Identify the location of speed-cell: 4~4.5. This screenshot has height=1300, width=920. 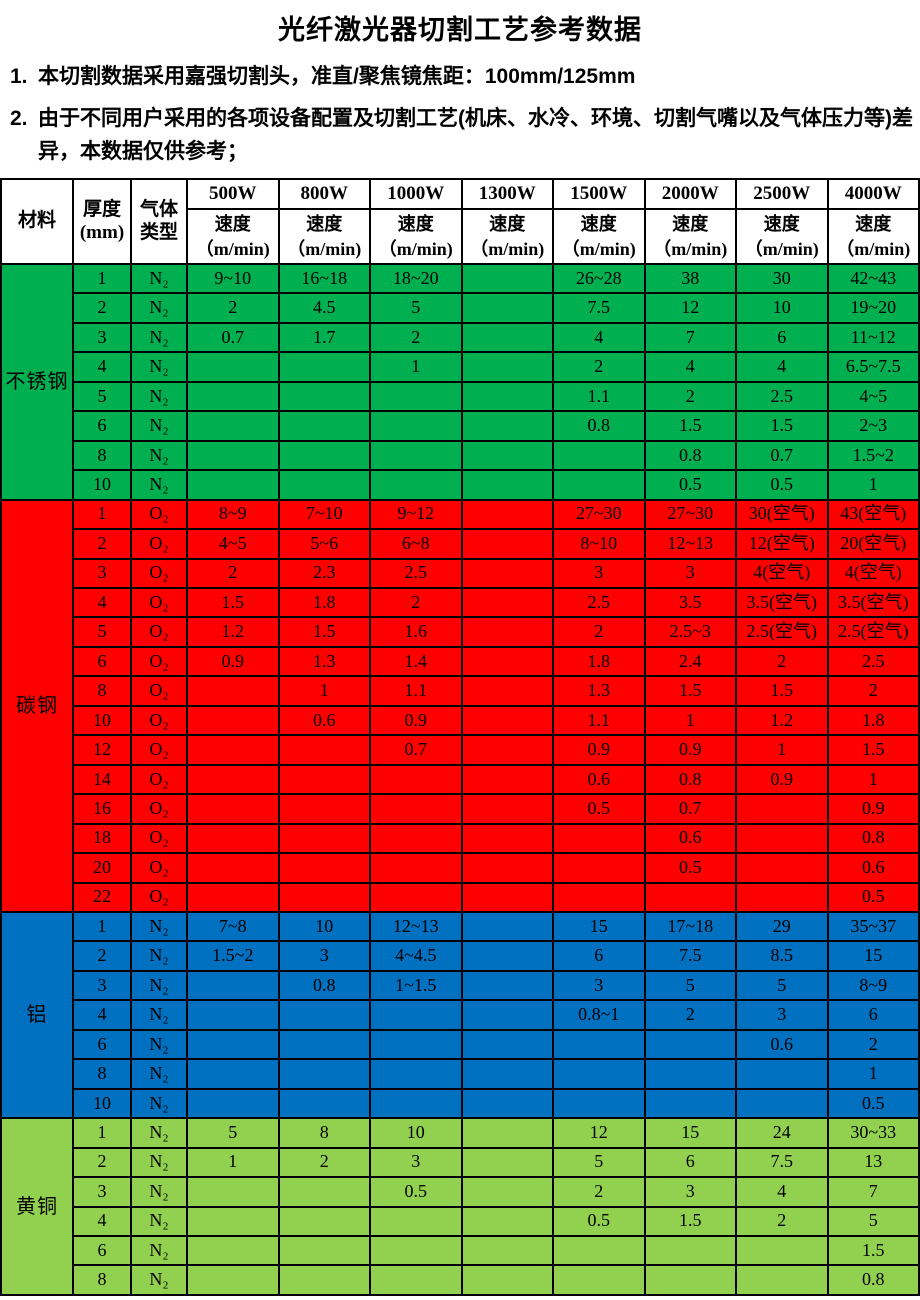
(416, 956).